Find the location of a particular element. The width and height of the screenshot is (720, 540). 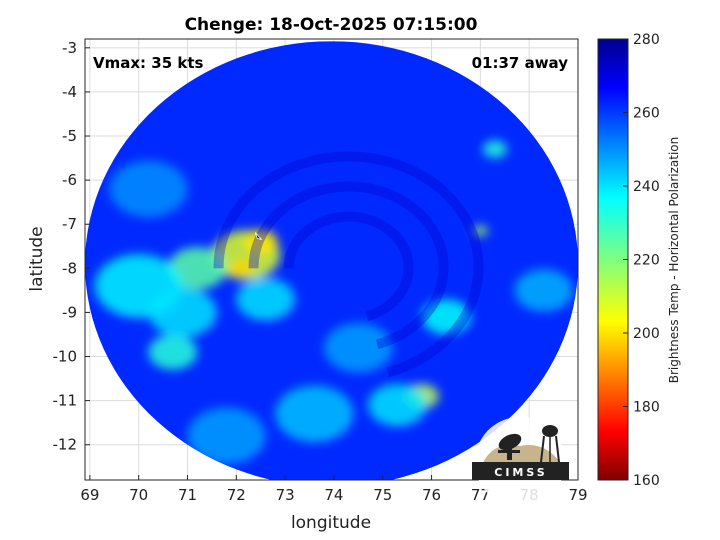

x-axis-label: longitude is located at coordinates (331, 523).